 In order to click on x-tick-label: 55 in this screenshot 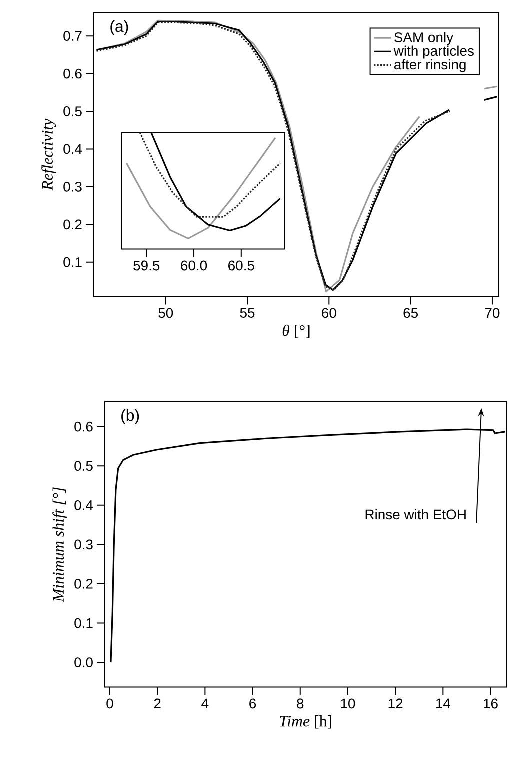, I will do `click(247, 313)`.